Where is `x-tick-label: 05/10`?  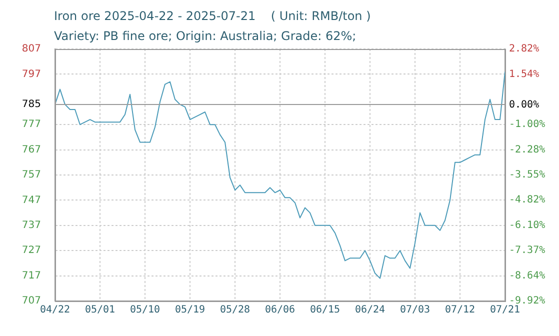
x-tick-label: 05/10 is located at coordinates (145, 310).